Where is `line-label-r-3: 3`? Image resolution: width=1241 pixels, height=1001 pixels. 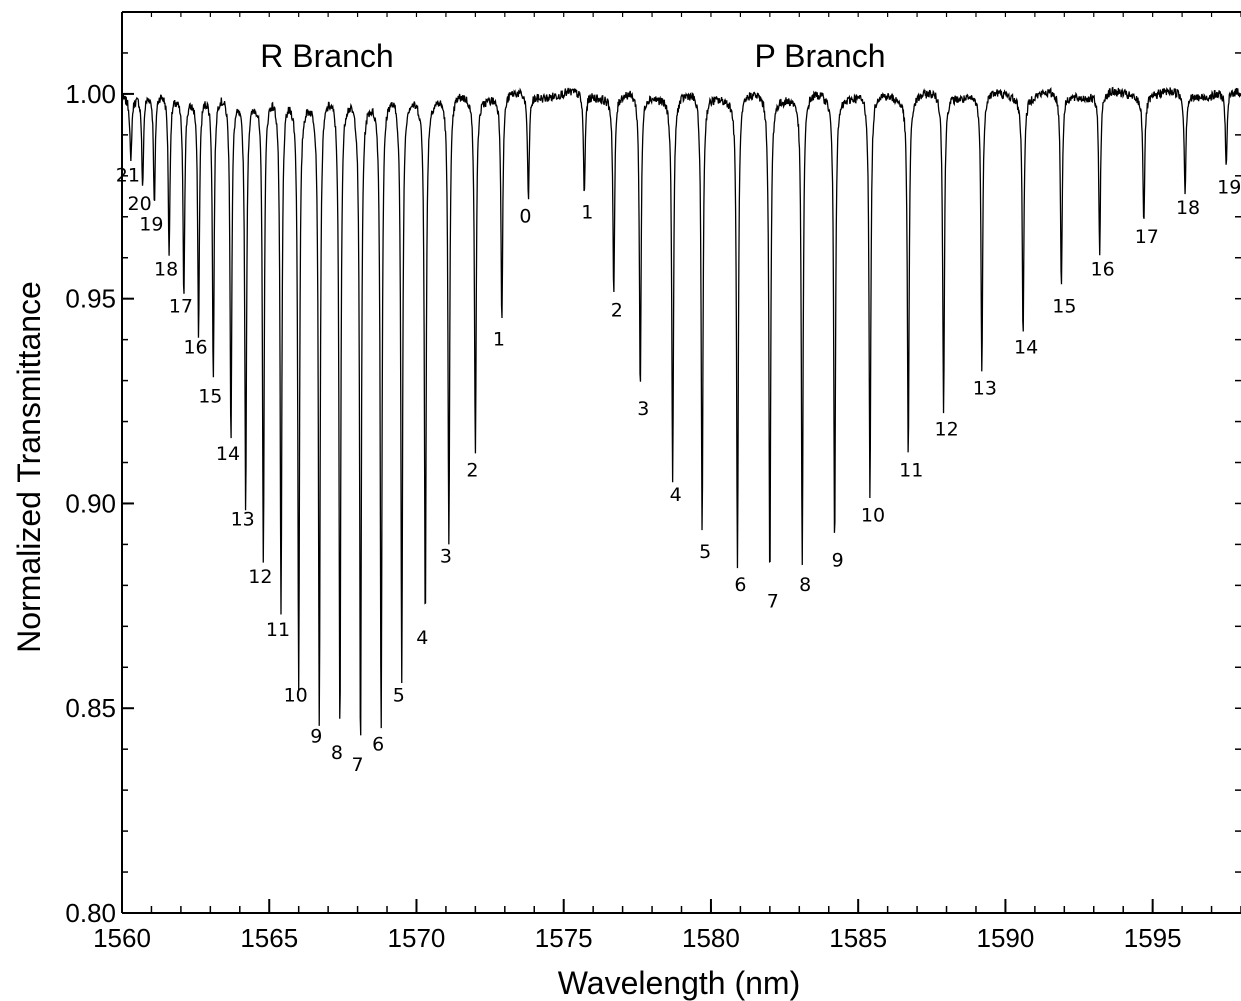
line-label-r-3: 3 is located at coordinates (446, 556).